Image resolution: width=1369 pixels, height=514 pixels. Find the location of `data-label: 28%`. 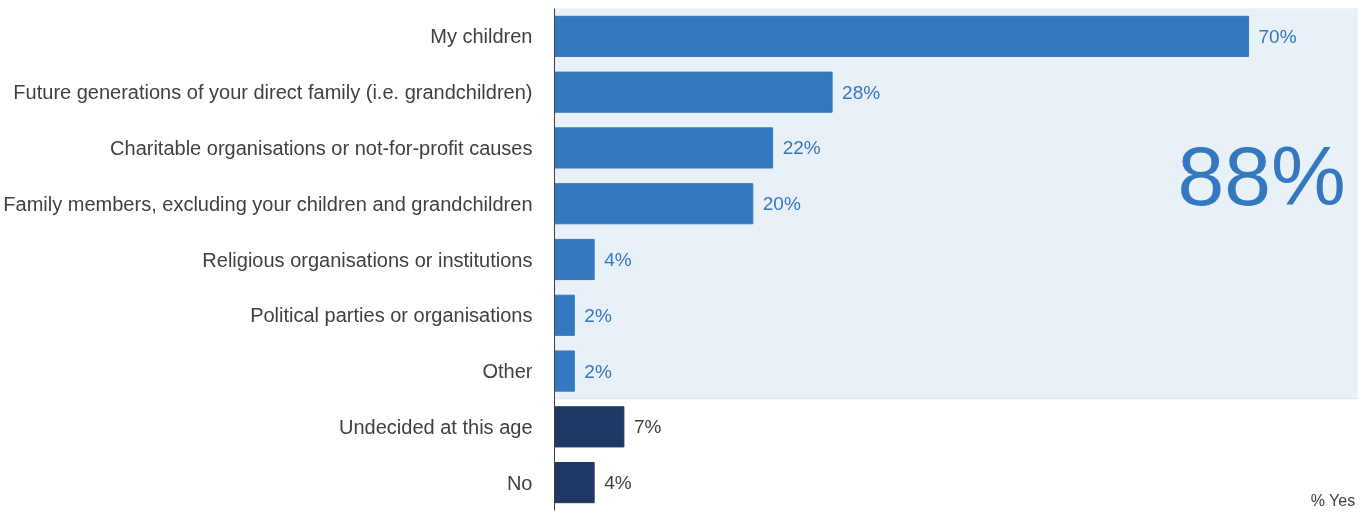

data-label: 28% is located at coordinates (861, 92).